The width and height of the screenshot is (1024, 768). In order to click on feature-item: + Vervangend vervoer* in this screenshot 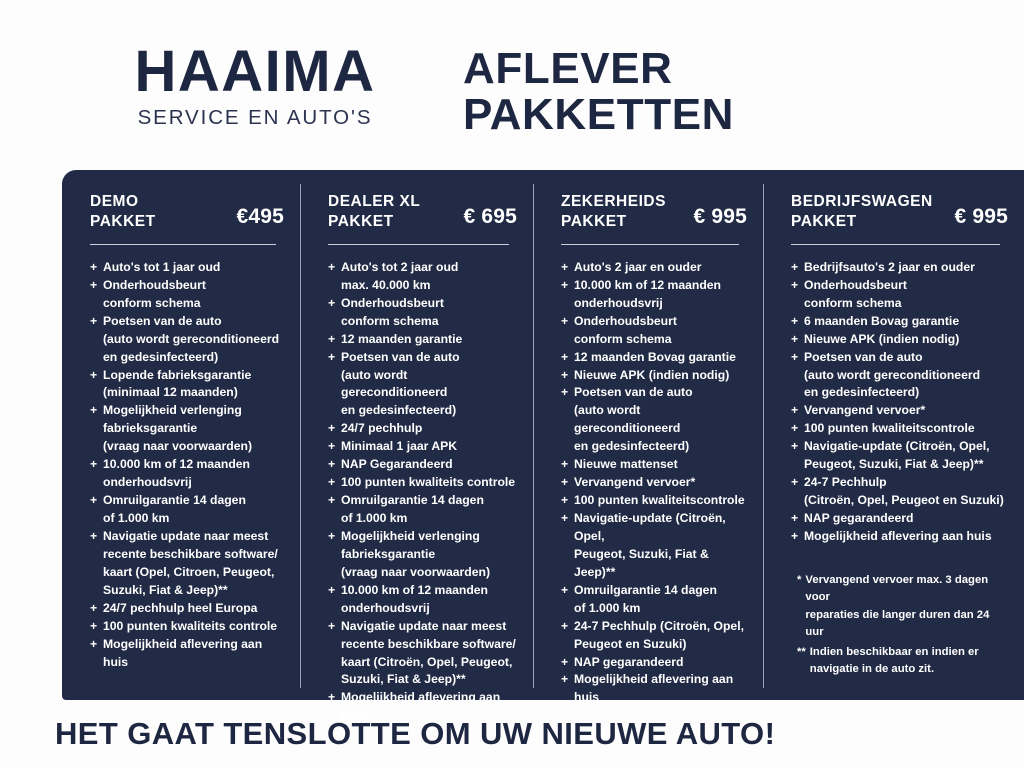, I will do `click(899, 411)`.